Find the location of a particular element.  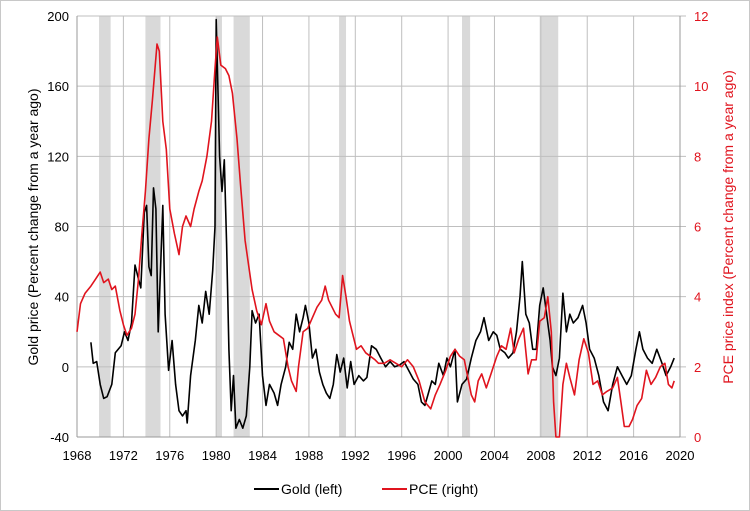

y-tick-label-left: 120 is located at coordinates (58, 156).